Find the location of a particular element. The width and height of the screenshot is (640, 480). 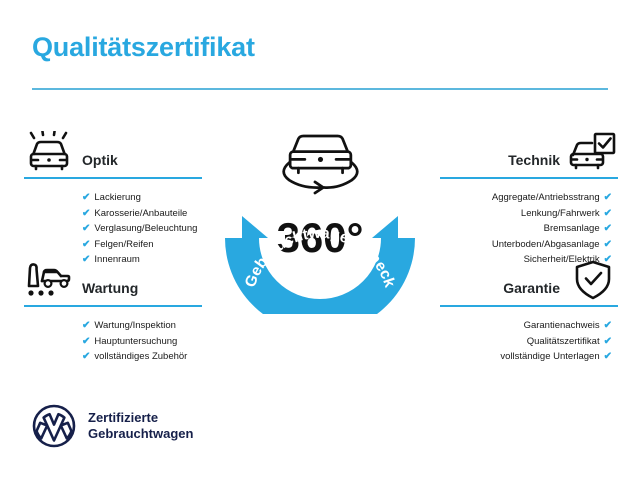

list-item-label: Lenkung/Fahrwerk is located at coordinates (560, 213).